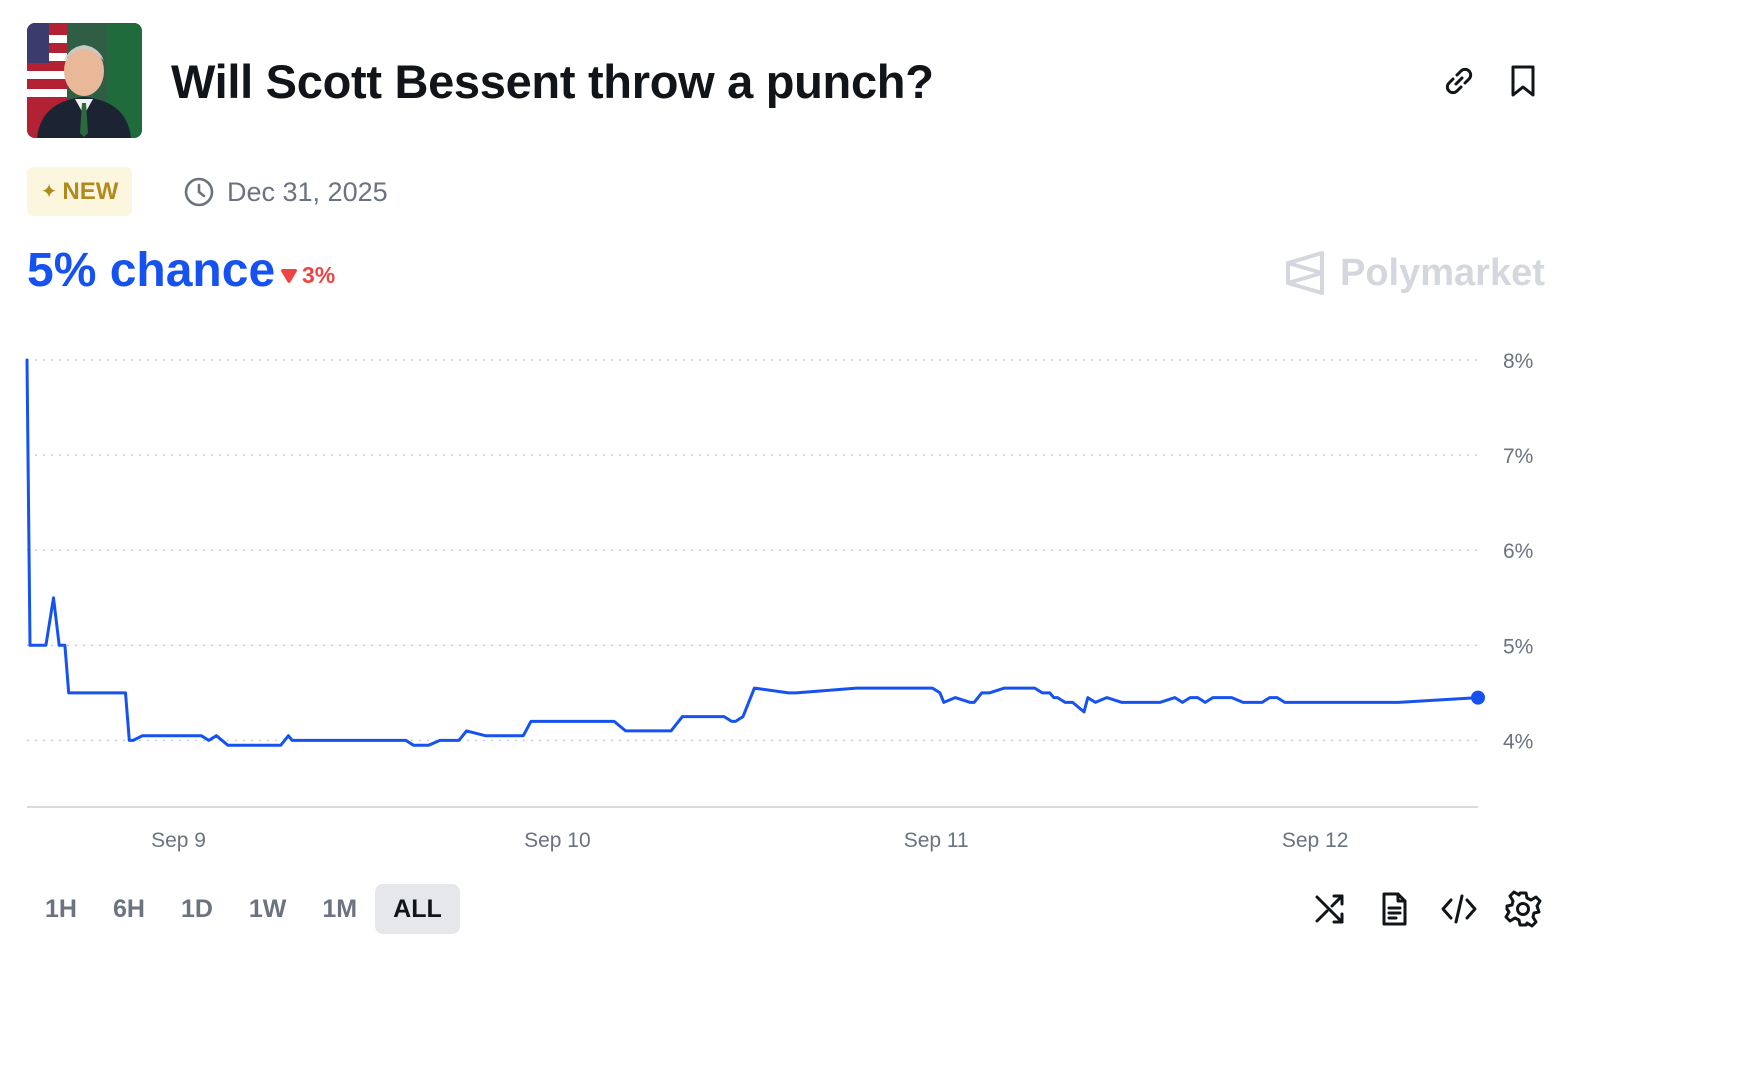 This screenshot has width=1752, height=1088. I want to click on time-range-selector: 1H 6H 1D 1W 1M ALL, so click(243, 909).